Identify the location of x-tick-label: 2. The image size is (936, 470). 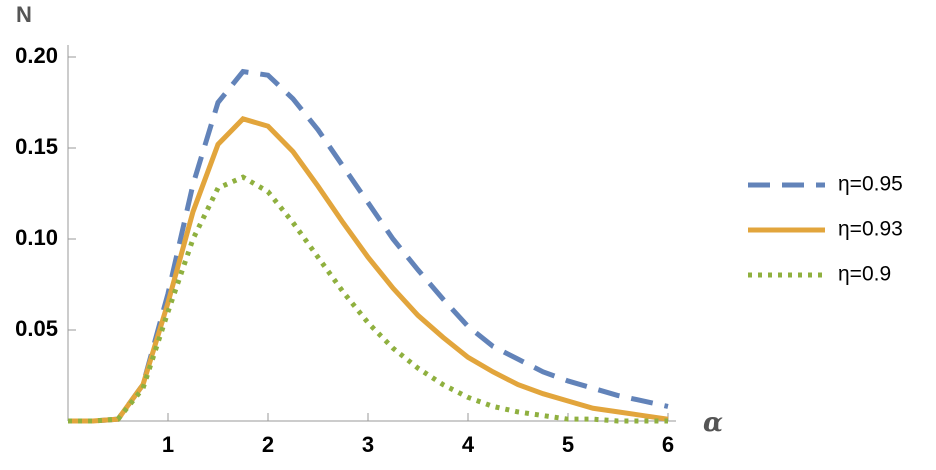
(268, 444).